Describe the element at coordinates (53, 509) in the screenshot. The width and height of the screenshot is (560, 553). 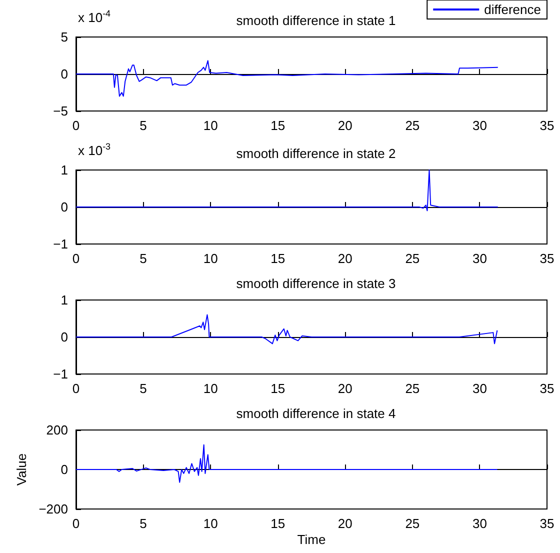
I see `y-tick-label: −200` at that location.